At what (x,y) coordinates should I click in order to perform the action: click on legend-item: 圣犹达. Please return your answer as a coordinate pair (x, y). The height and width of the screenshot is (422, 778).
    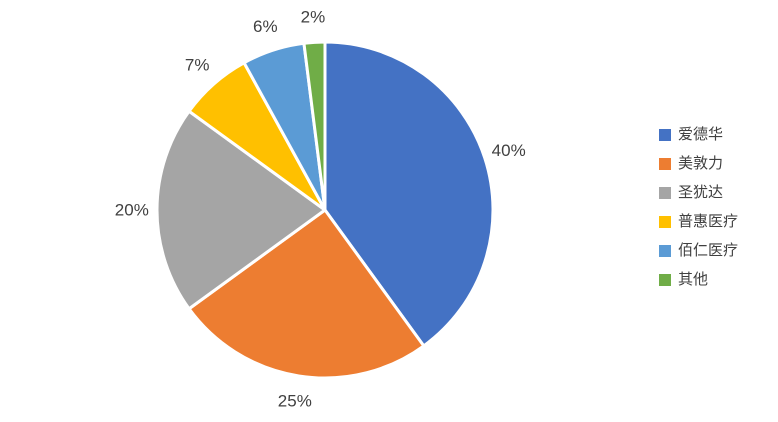
    Looking at the image, I should click on (698, 192).